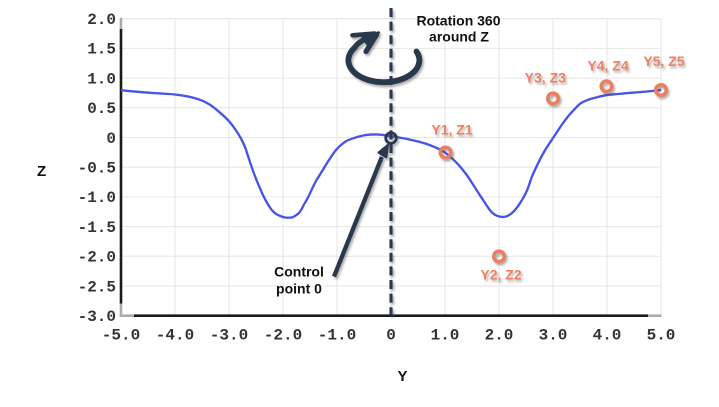 The width and height of the screenshot is (719, 407). I want to click on svg-text: 5.0, so click(661, 335).